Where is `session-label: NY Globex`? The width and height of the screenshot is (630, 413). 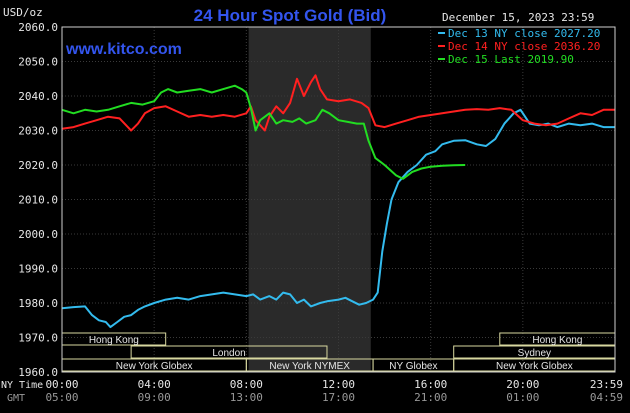 session-label: NY Globex is located at coordinates (413, 366).